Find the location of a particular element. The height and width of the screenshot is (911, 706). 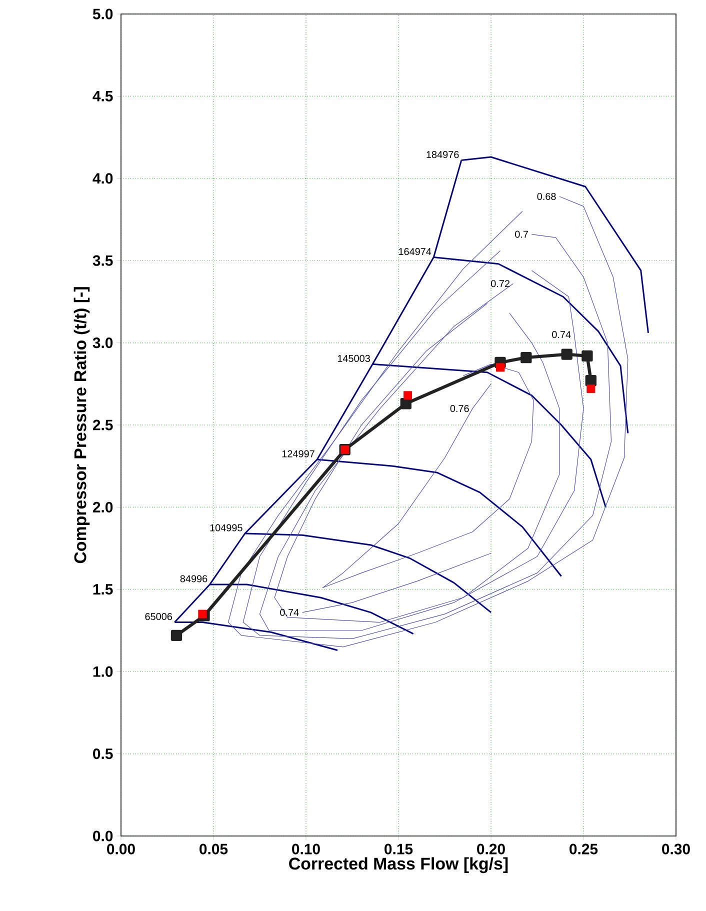

y-tick-label: 3.0 is located at coordinates (102, 342).